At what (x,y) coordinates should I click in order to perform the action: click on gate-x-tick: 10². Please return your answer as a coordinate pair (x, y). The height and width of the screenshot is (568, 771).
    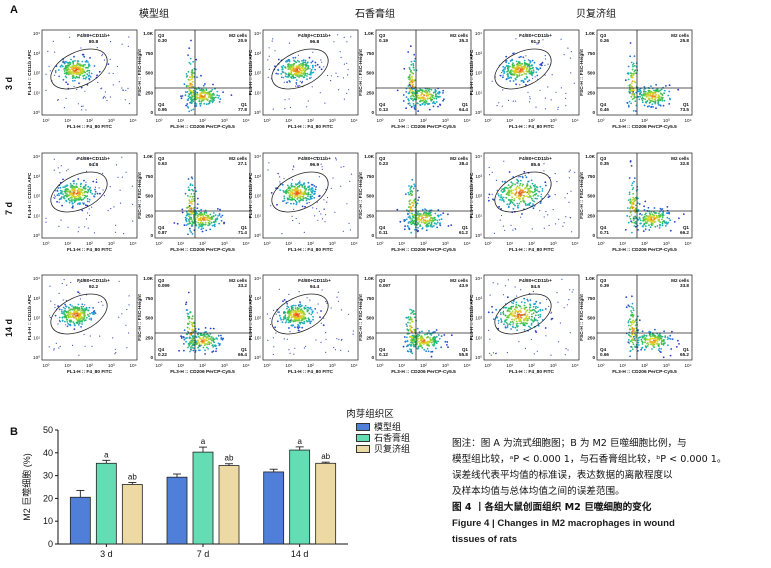
    Looking at the image, I should click on (531, 120).